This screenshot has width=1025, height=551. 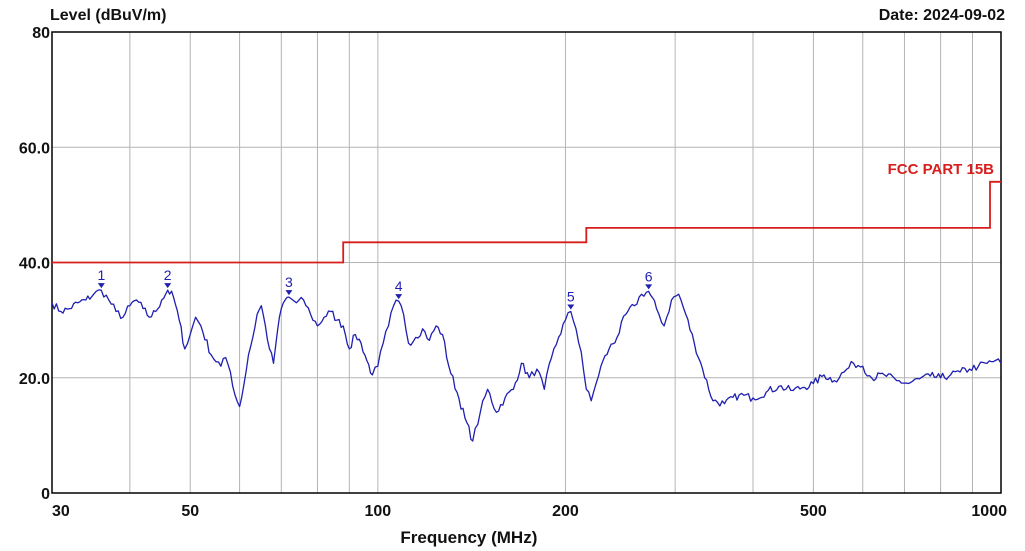 What do you see at coordinates (468, 537) in the screenshot?
I see `x-axis-title: Frequency (MHz)` at bounding box center [468, 537].